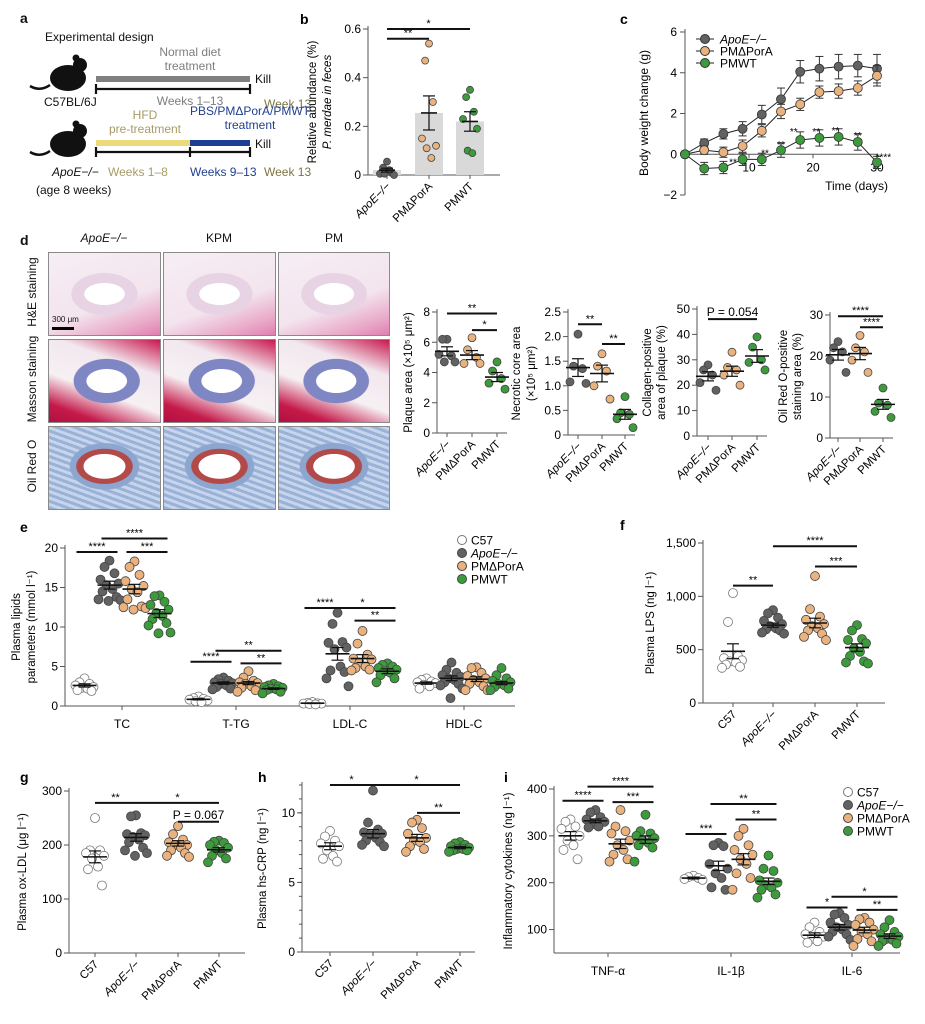 This screenshot has height=1024, width=925. Describe the element at coordinates (17, 627) in the screenshot. I see `y-axis-label: Plasma lipids` at that location.